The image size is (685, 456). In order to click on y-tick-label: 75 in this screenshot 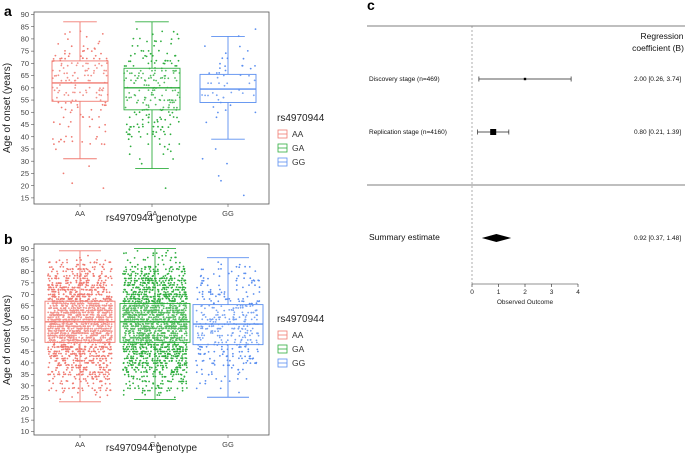, I will do `click(25, 282)`.